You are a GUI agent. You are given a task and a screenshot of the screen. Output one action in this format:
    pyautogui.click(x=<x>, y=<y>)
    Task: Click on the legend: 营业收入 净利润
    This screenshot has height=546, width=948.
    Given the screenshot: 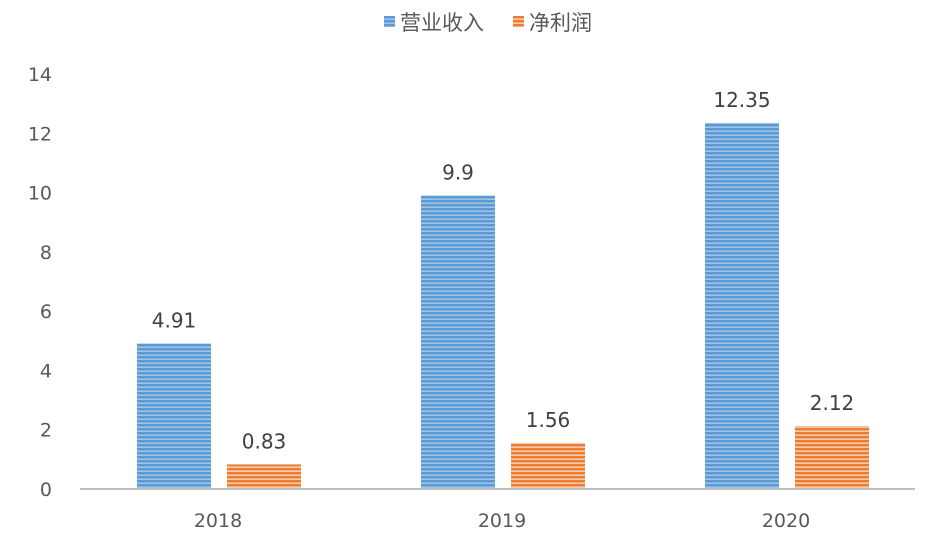 What is the action you would take?
    pyautogui.click(x=488, y=23)
    